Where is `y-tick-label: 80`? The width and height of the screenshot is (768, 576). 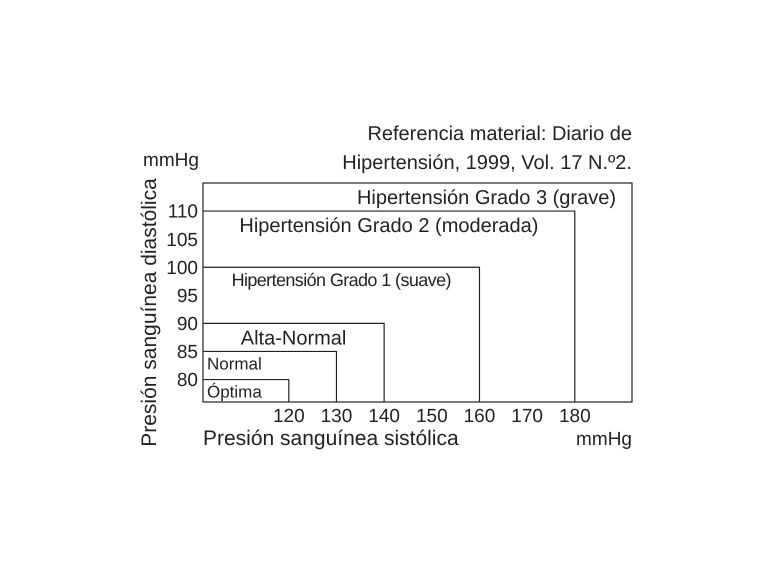 y-tick-label: 80 is located at coordinates (187, 381).